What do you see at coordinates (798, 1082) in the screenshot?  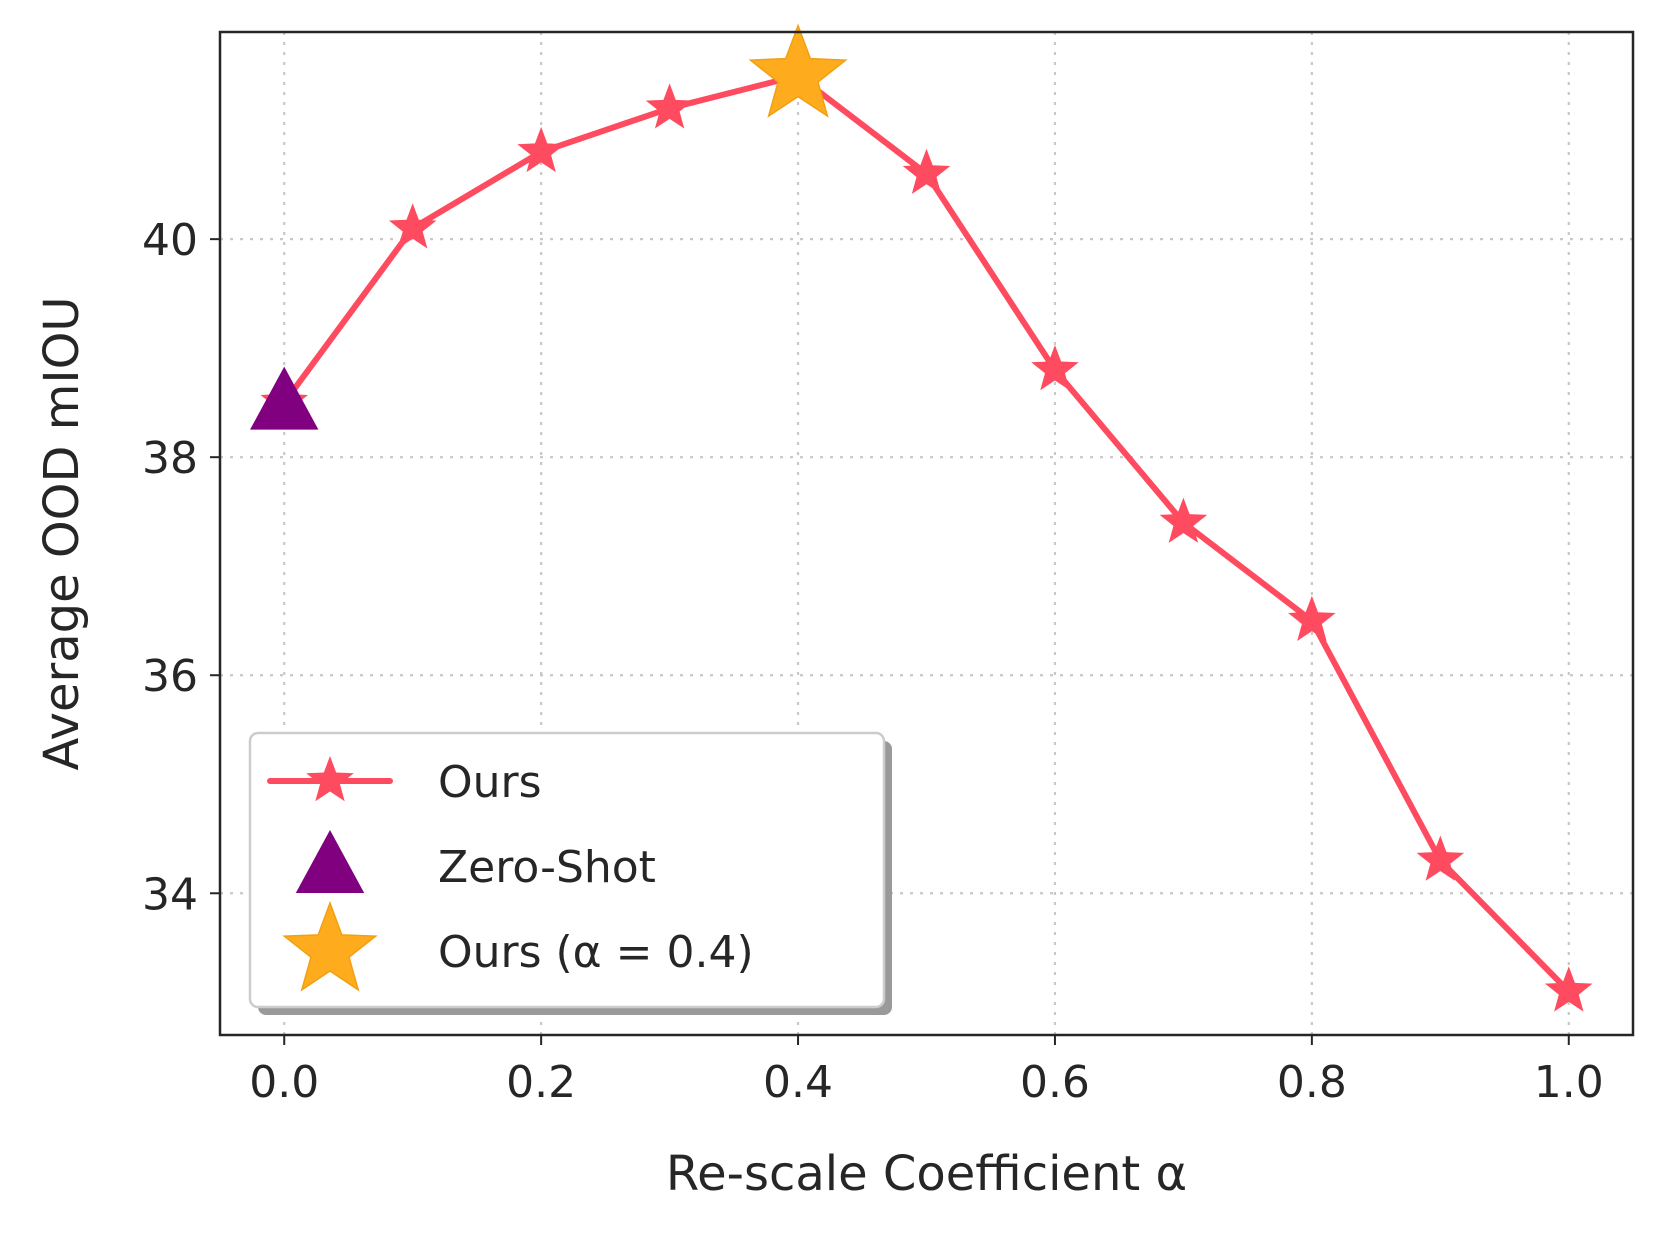 I see `x-tick-label: 0.4` at bounding box center [798, 1082].